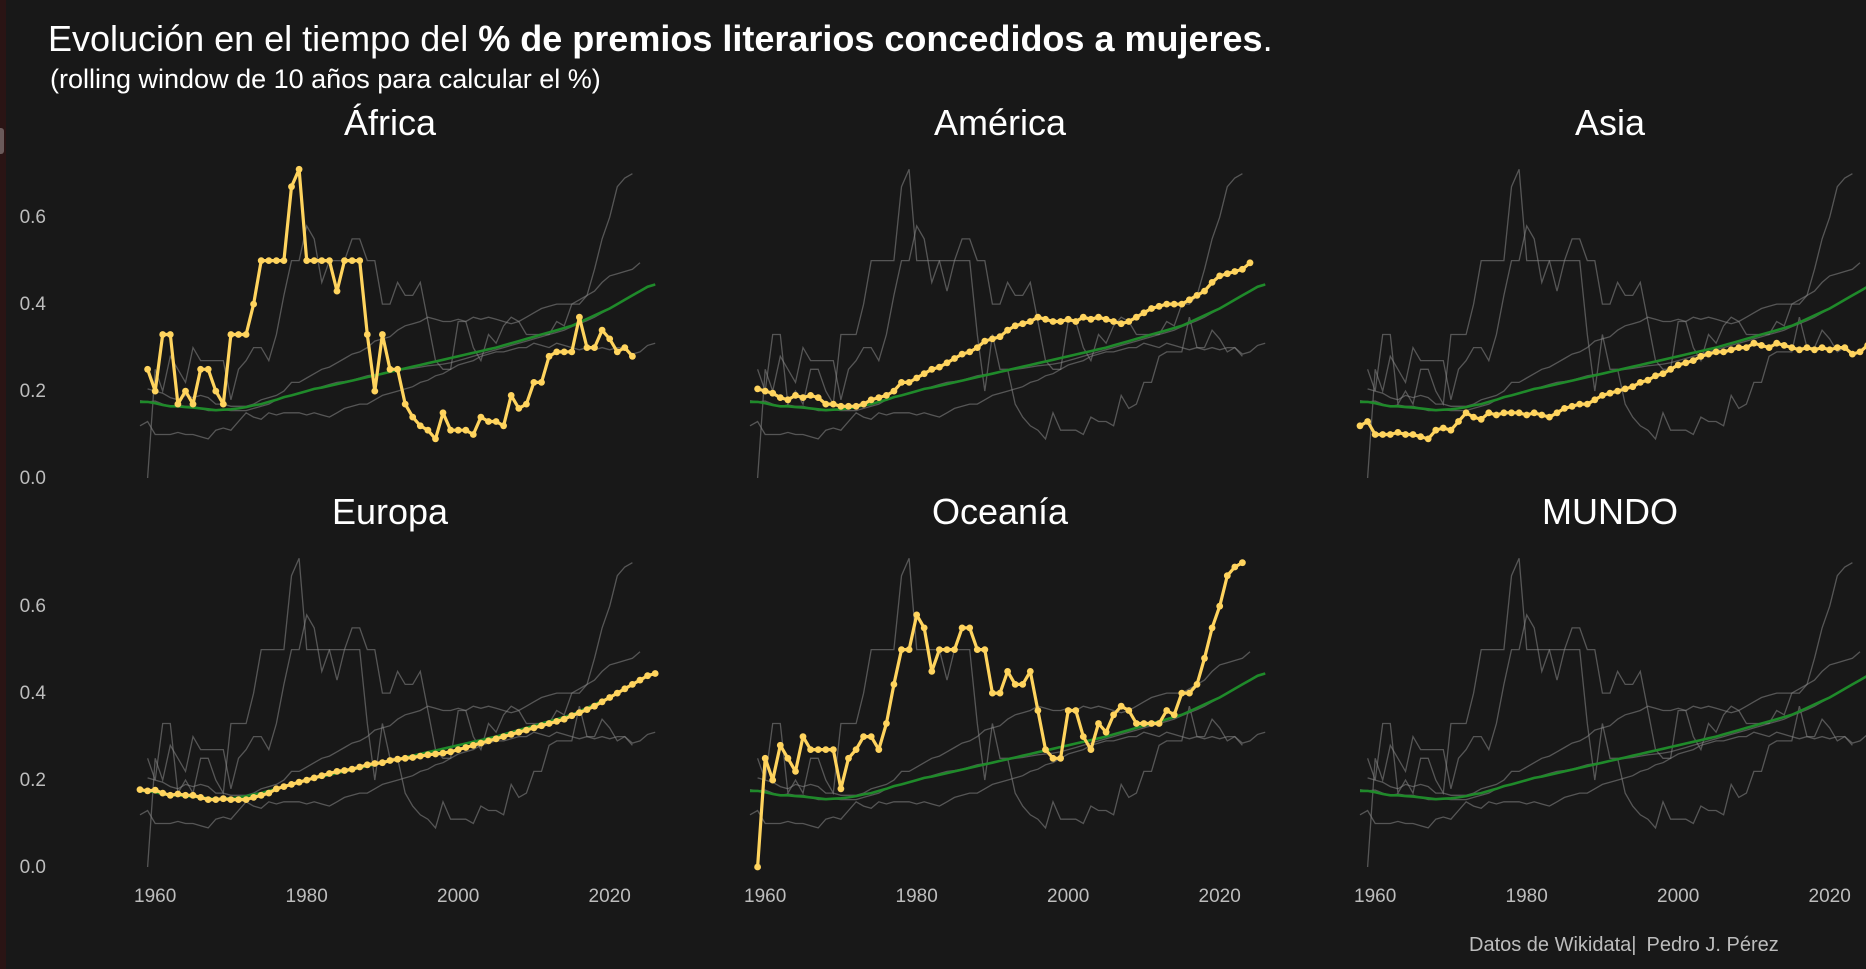 The width and height of the screenshot is (1866, 969). What do you see at coordinates (231, 799) in the screenshot?
I see `point-europa-1970` at bounding box center [231, 799].